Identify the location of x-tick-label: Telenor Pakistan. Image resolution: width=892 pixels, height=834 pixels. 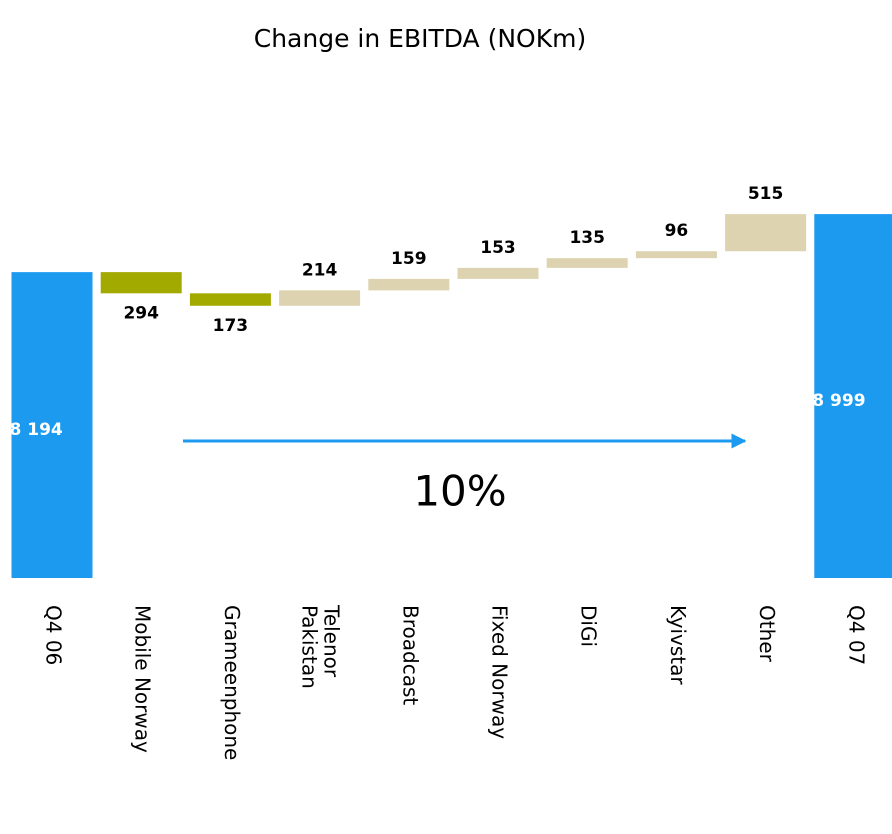
(321, 646).